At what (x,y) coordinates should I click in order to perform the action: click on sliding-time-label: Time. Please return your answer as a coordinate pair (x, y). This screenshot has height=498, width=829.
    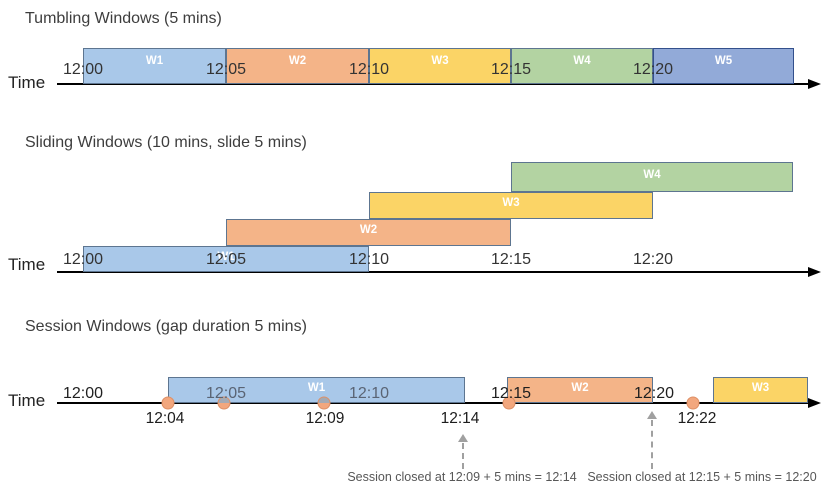
    Looking at the image, I should click on (27, 264).